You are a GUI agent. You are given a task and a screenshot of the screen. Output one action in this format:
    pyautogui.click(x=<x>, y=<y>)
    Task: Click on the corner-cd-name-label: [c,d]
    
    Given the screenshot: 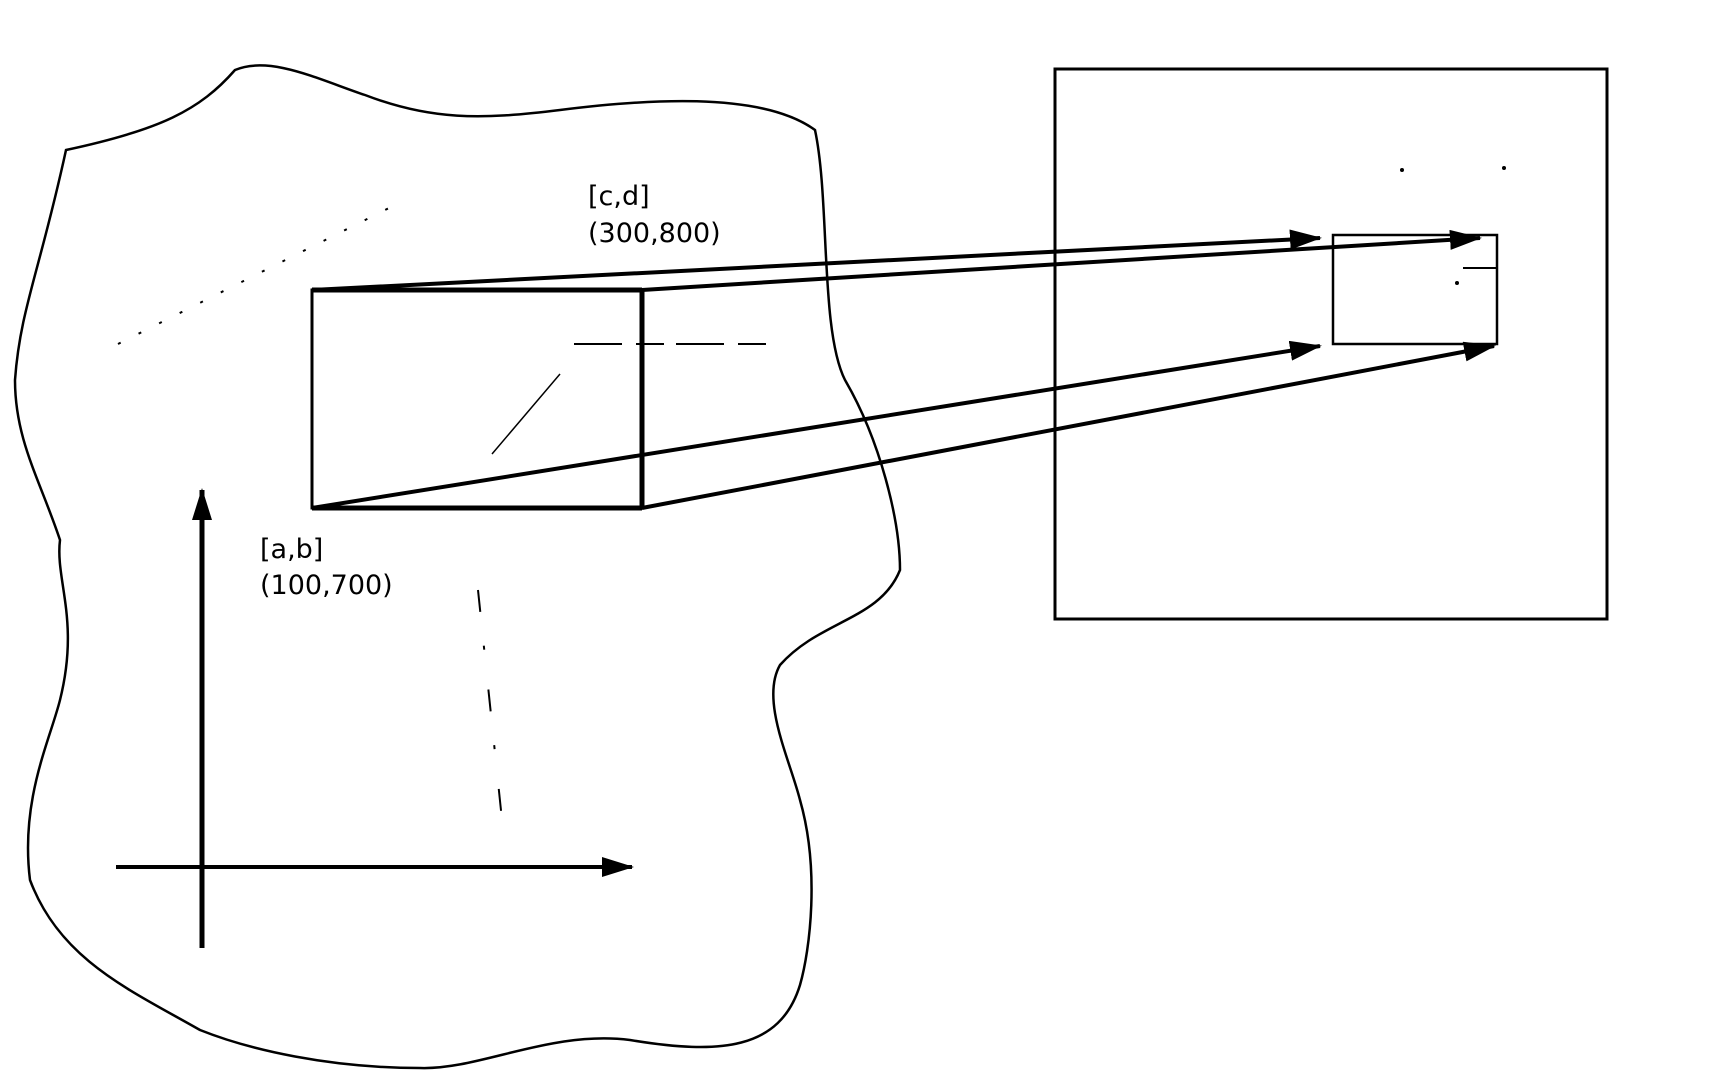 What is the action you would take?
    pyautogui.click(x=619, y=196)
    